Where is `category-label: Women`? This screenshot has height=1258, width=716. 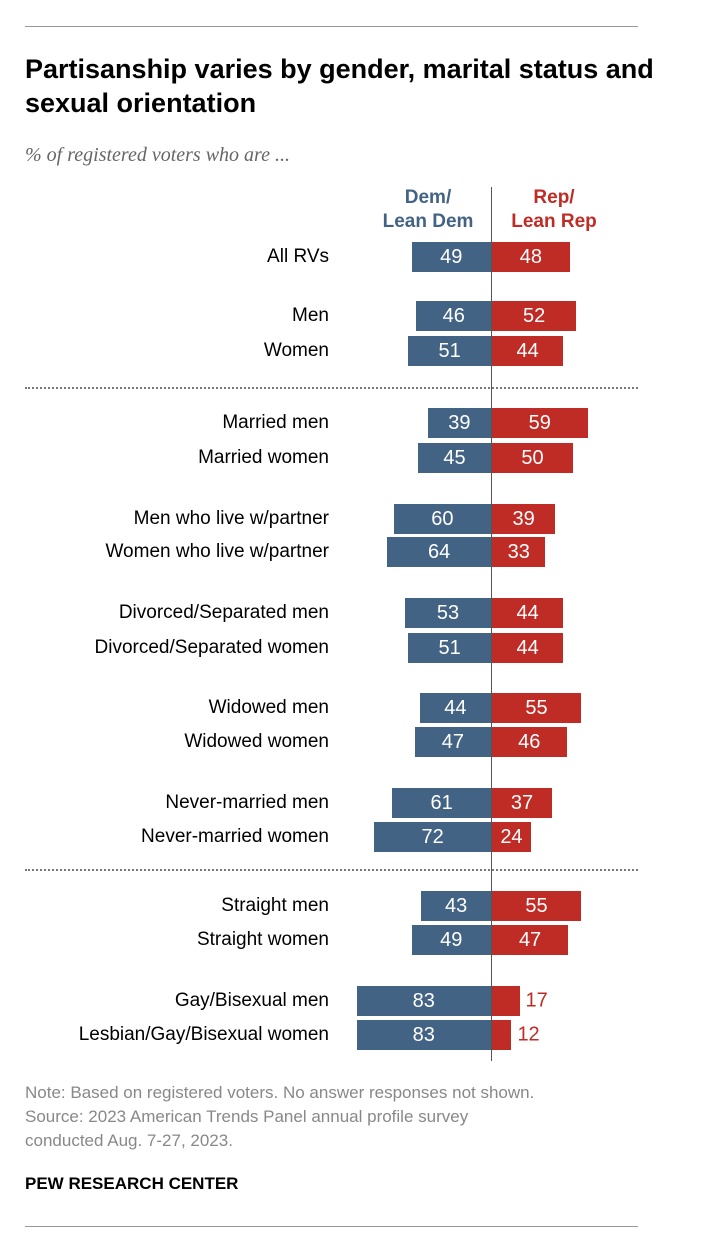
category-label: Women is located at coordinates (296, 350).